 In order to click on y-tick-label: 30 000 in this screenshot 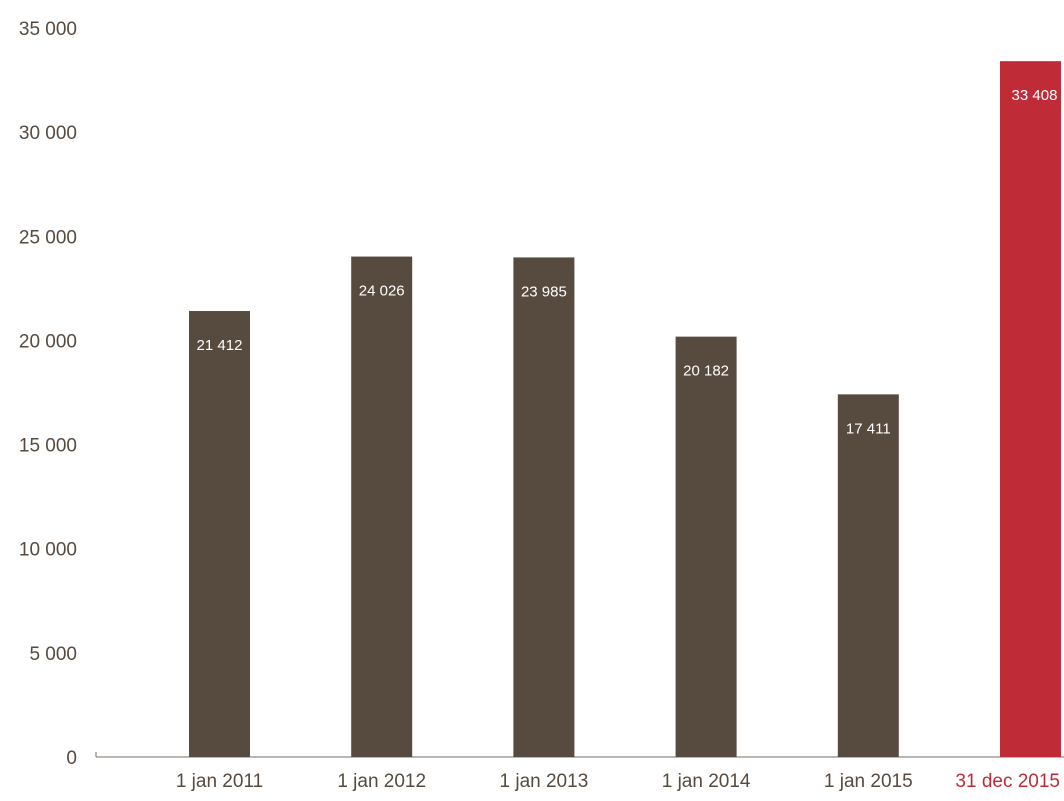, I will do `click(48, 133)`.